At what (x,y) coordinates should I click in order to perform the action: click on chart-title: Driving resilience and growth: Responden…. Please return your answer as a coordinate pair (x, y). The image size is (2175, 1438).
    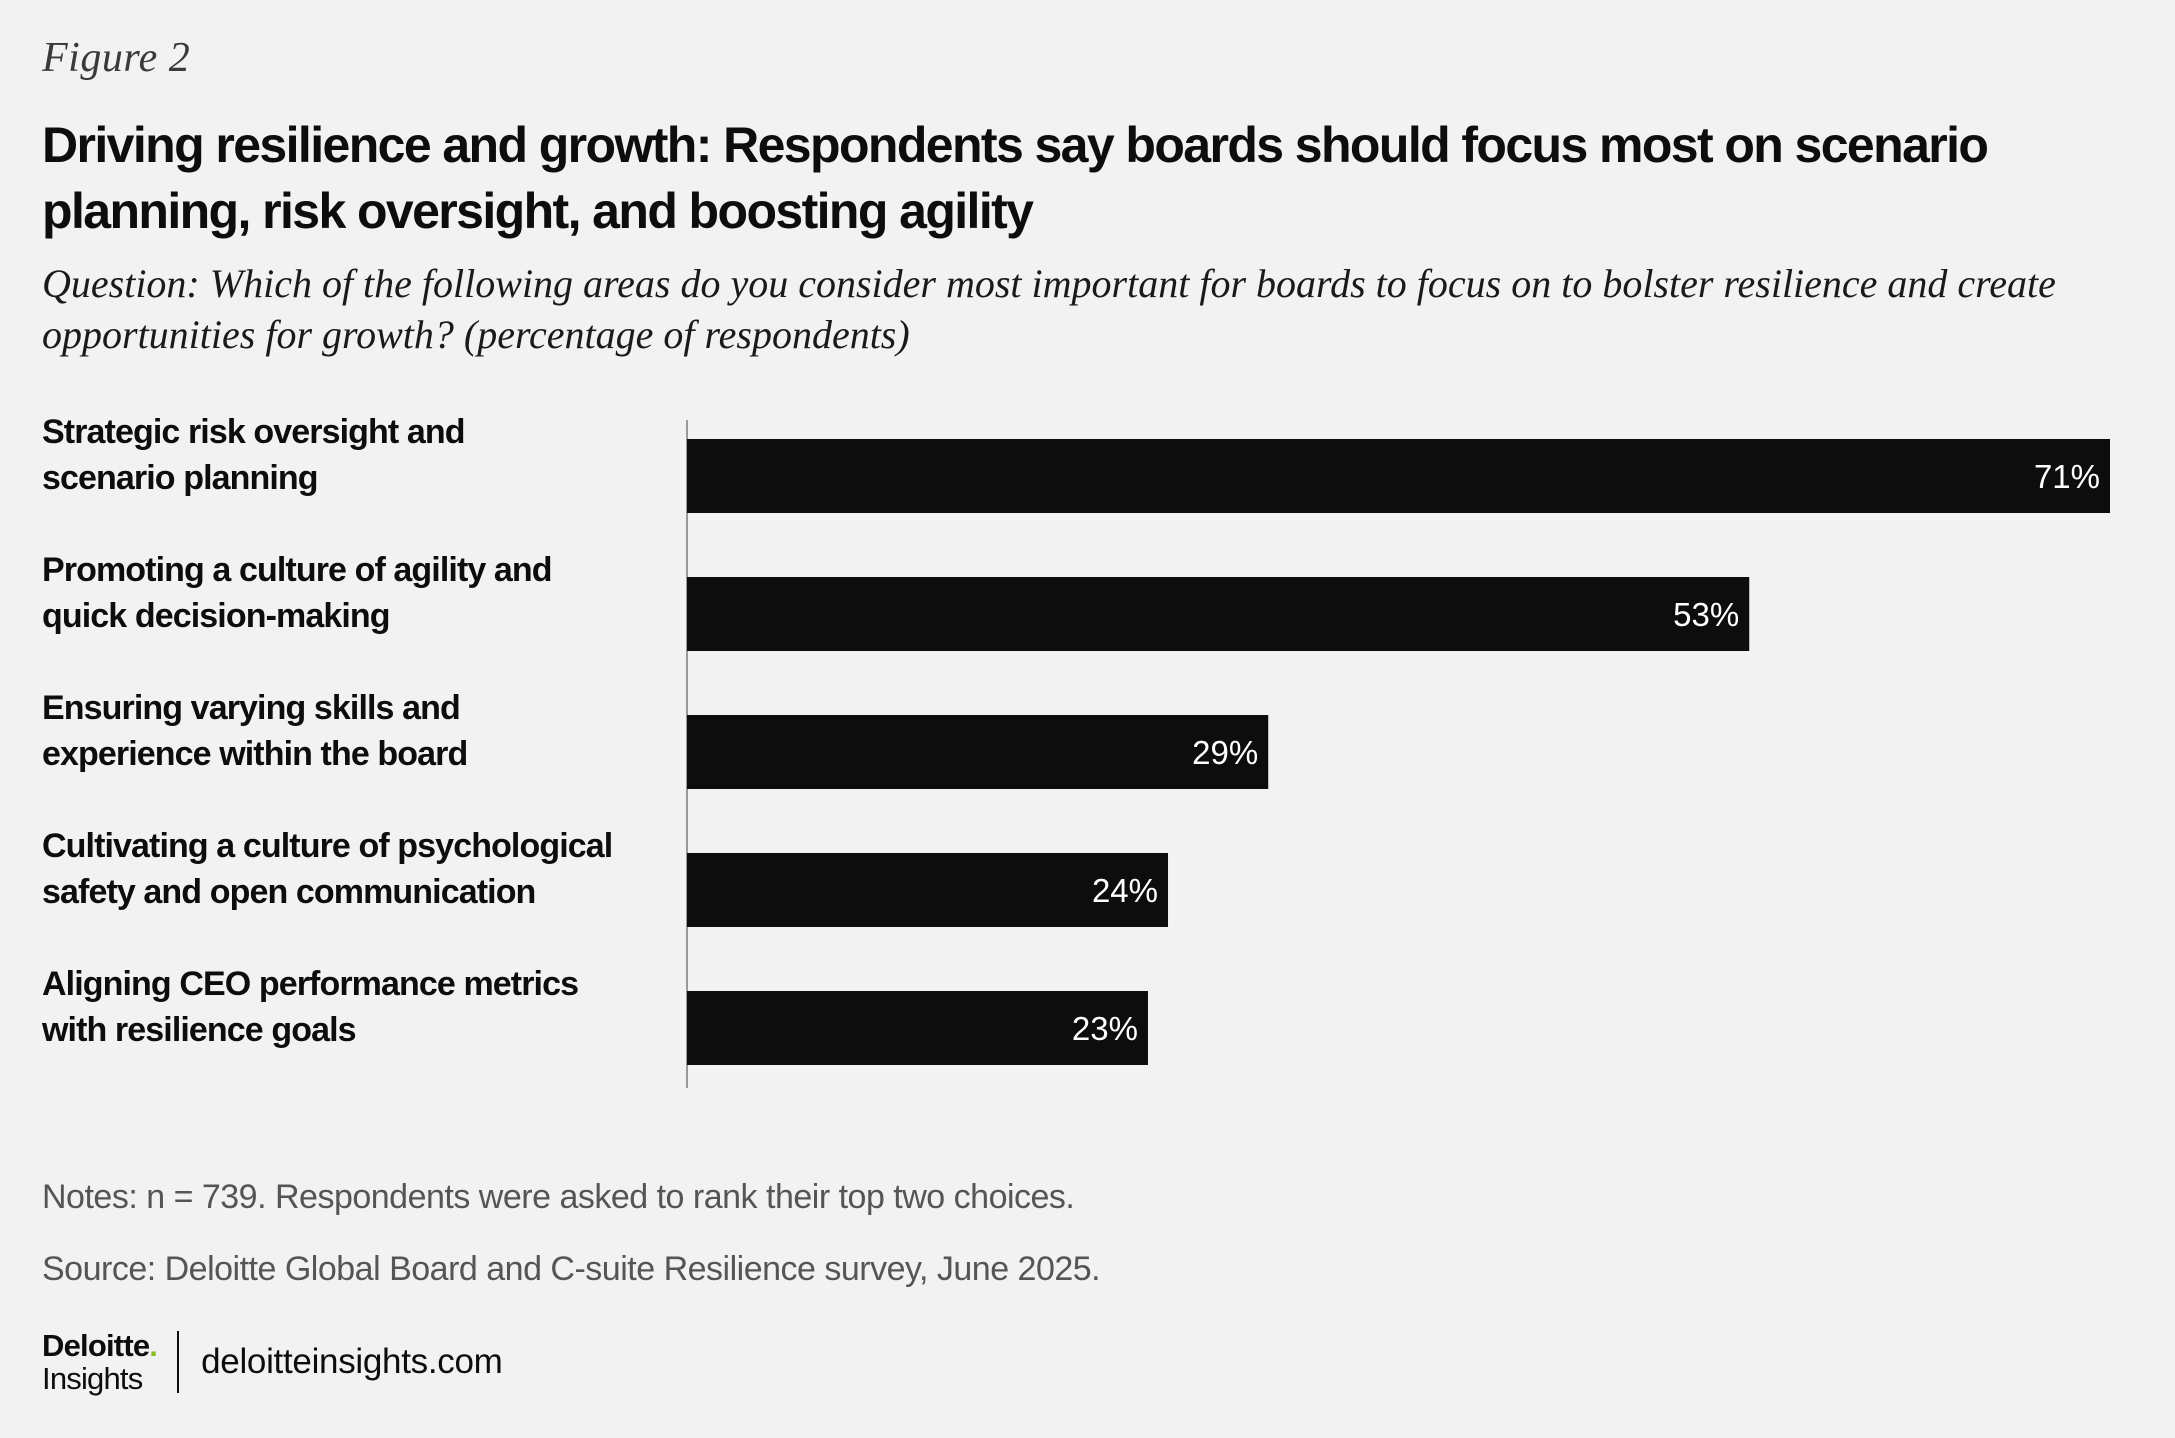
    Looking at the image, I should click on (1015, 178).